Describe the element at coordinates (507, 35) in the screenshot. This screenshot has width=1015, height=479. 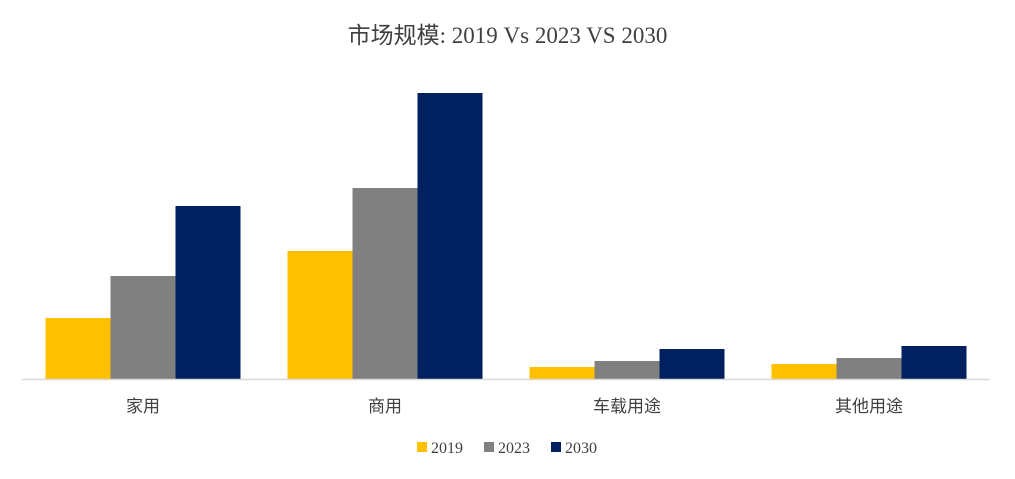
I see `chart-title: 市场规模: 2019 Vs 2023 VS 2030` at that location.